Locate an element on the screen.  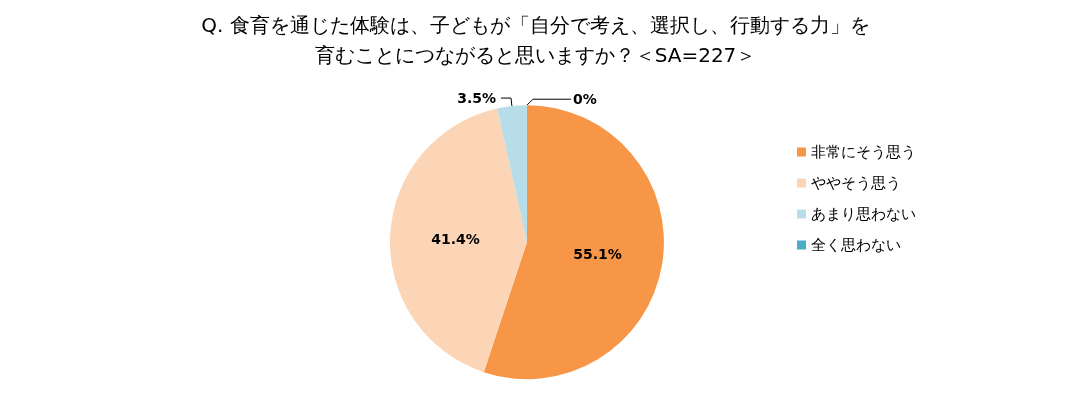
data-label: 3.5% is located at coordinates (477, 98).